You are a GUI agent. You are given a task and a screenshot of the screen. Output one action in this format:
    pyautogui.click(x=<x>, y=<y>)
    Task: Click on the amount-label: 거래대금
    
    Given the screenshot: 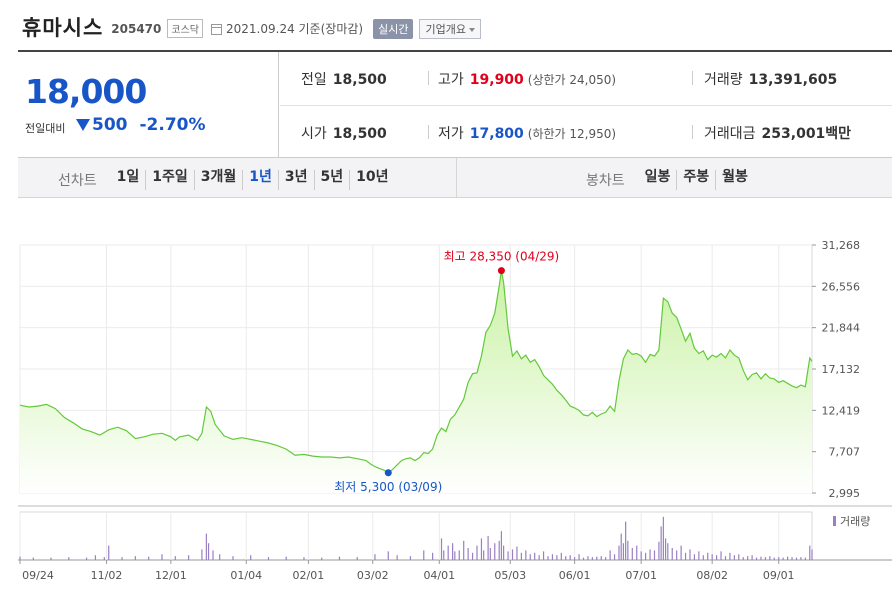 What is the action you would take?
    pyautogui.click(x=730, y=134)
    